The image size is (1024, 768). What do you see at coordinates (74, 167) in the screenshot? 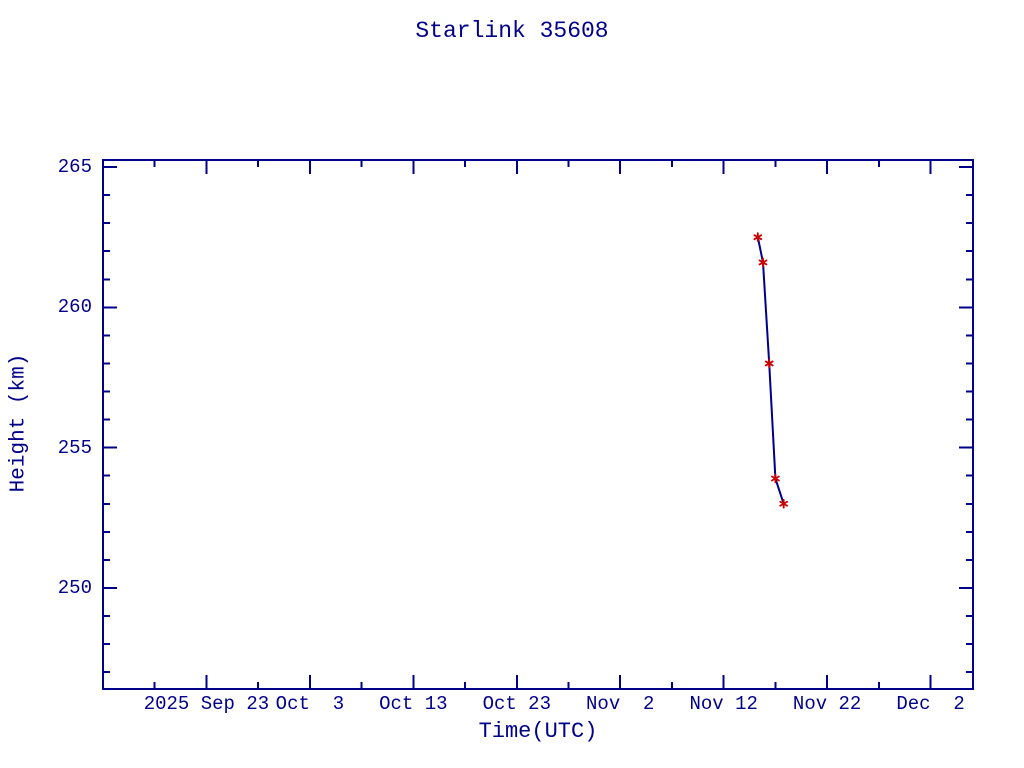
I see `y-tick-label: 265` at bounding box center [74, 167].